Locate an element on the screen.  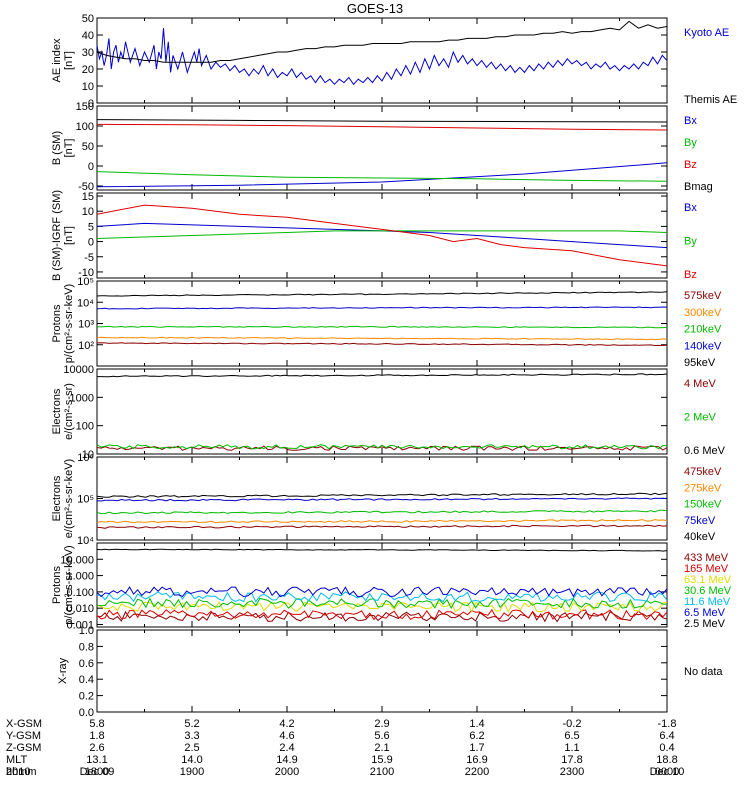
series-line-2-mev is located at coordinates (382, 447).